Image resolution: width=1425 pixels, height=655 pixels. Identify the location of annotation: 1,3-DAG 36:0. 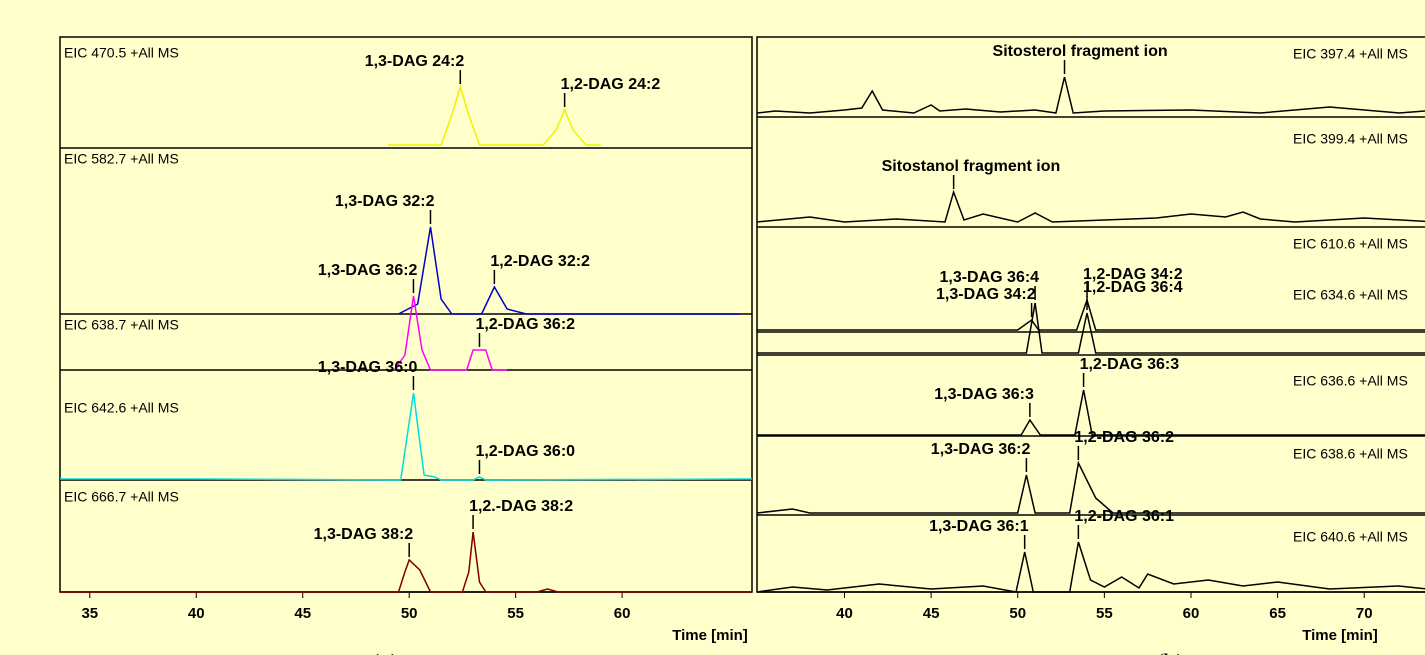
(368, 367).